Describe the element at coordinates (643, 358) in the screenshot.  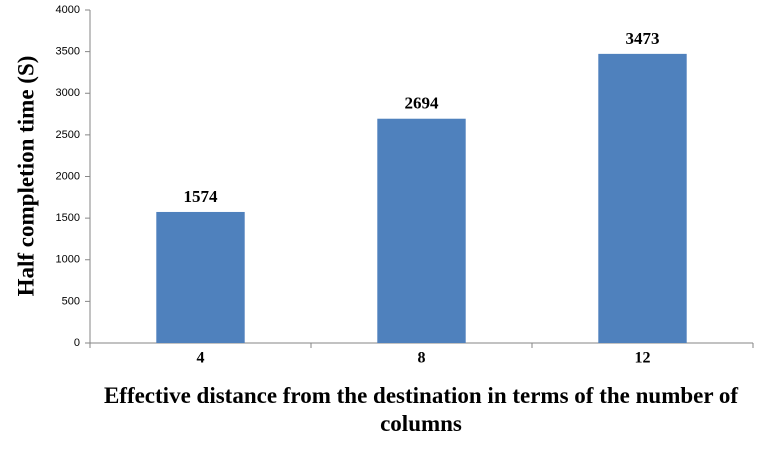
I see `x-tick-label: 12` at that location.